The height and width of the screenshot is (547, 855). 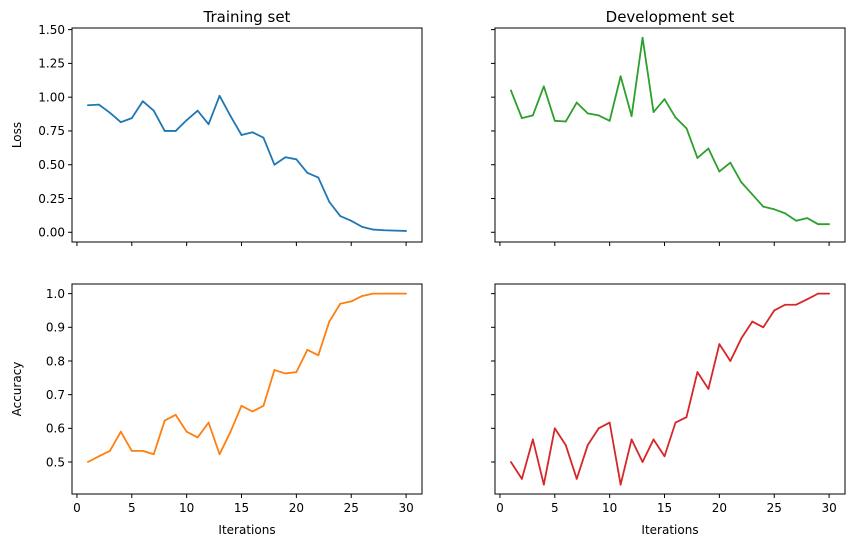 I want to click on panel-title: Training set, so click(x=247, y=17).